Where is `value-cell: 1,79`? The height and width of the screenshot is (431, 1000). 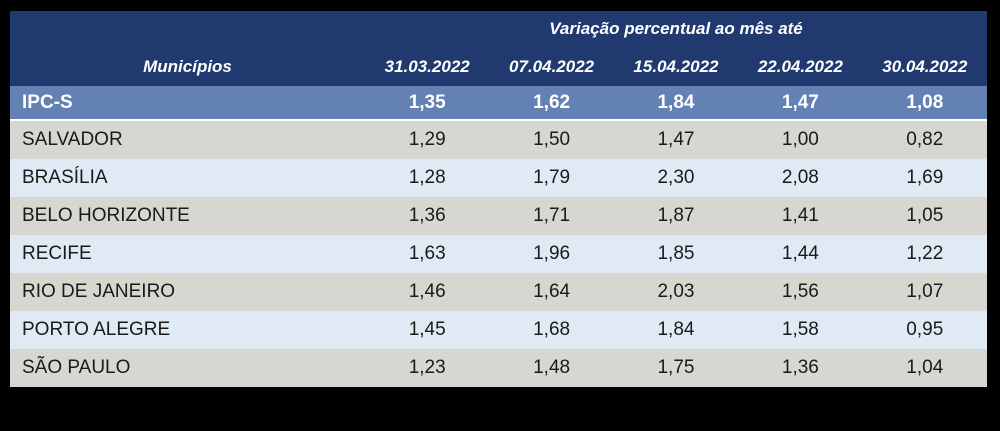
value-cell: 1,79 is located at coordinates (551, 178).